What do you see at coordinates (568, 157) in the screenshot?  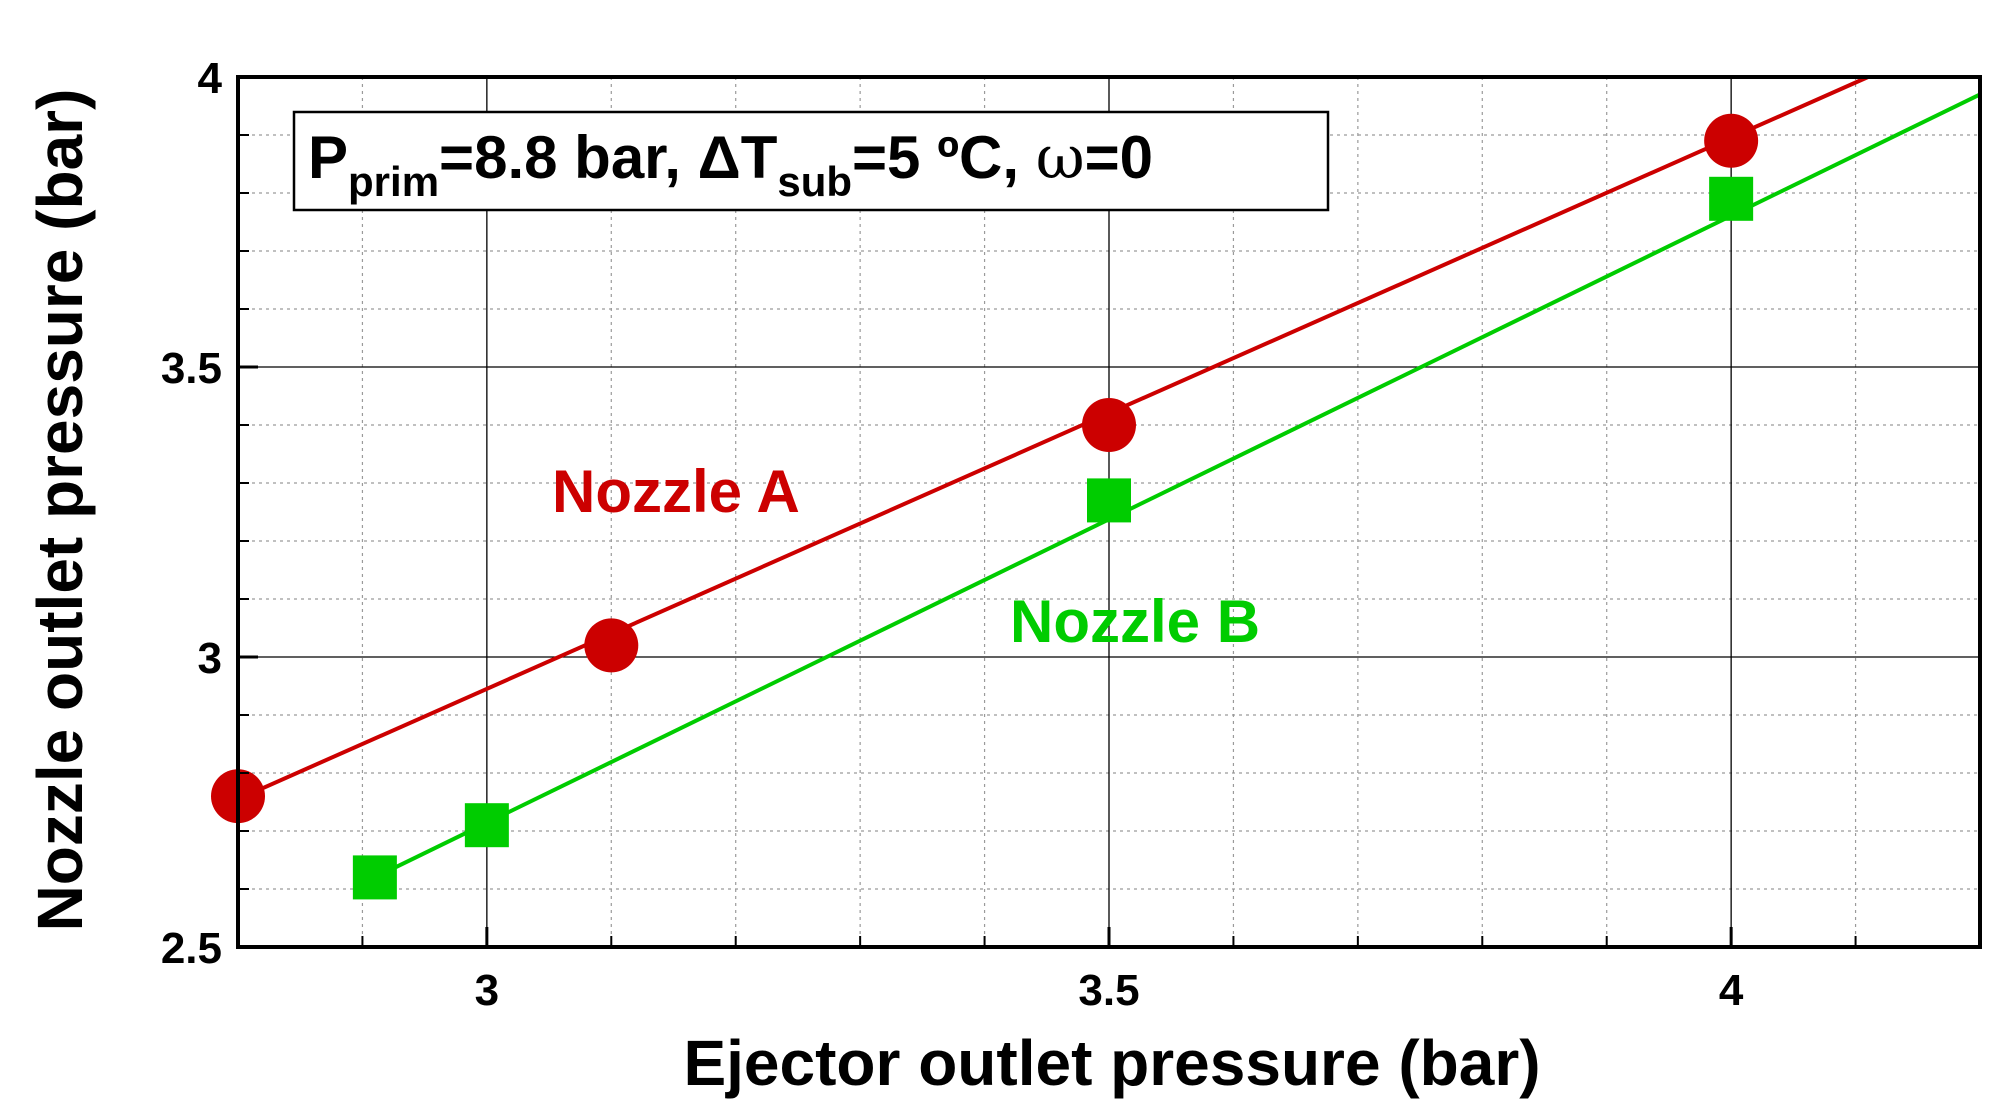 I see `p-value: =8.8 bar,` at bounding box center [568, 157].